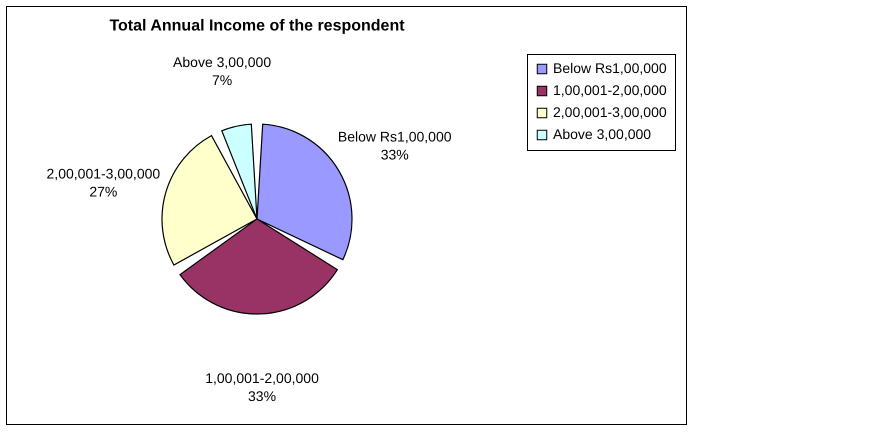 This screenshot has width=888, height=447. I want to click on legend-label: Above 3,00,000, so click(602, 134).